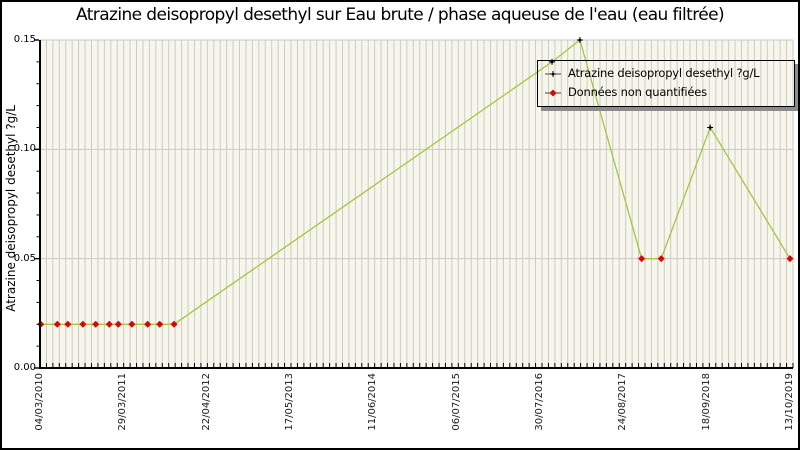 The width and height of the screenshot is (800, 450). Describe the element at coordinates (553, 92) in the screenshot. I see `red-diamond-marker-icon` at that location.